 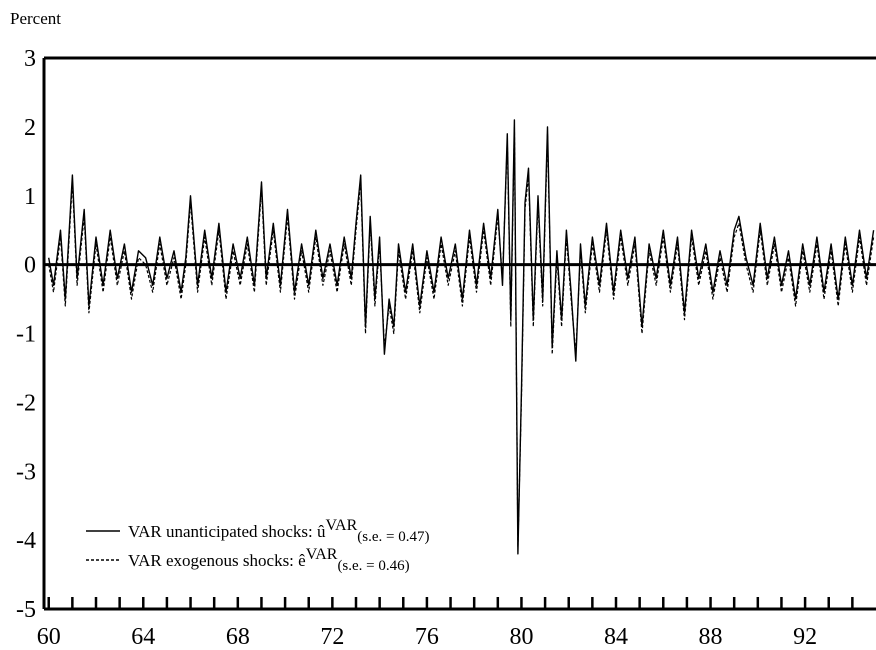 I want to click on y-tick-label: 0, so click(x=30, y=266).